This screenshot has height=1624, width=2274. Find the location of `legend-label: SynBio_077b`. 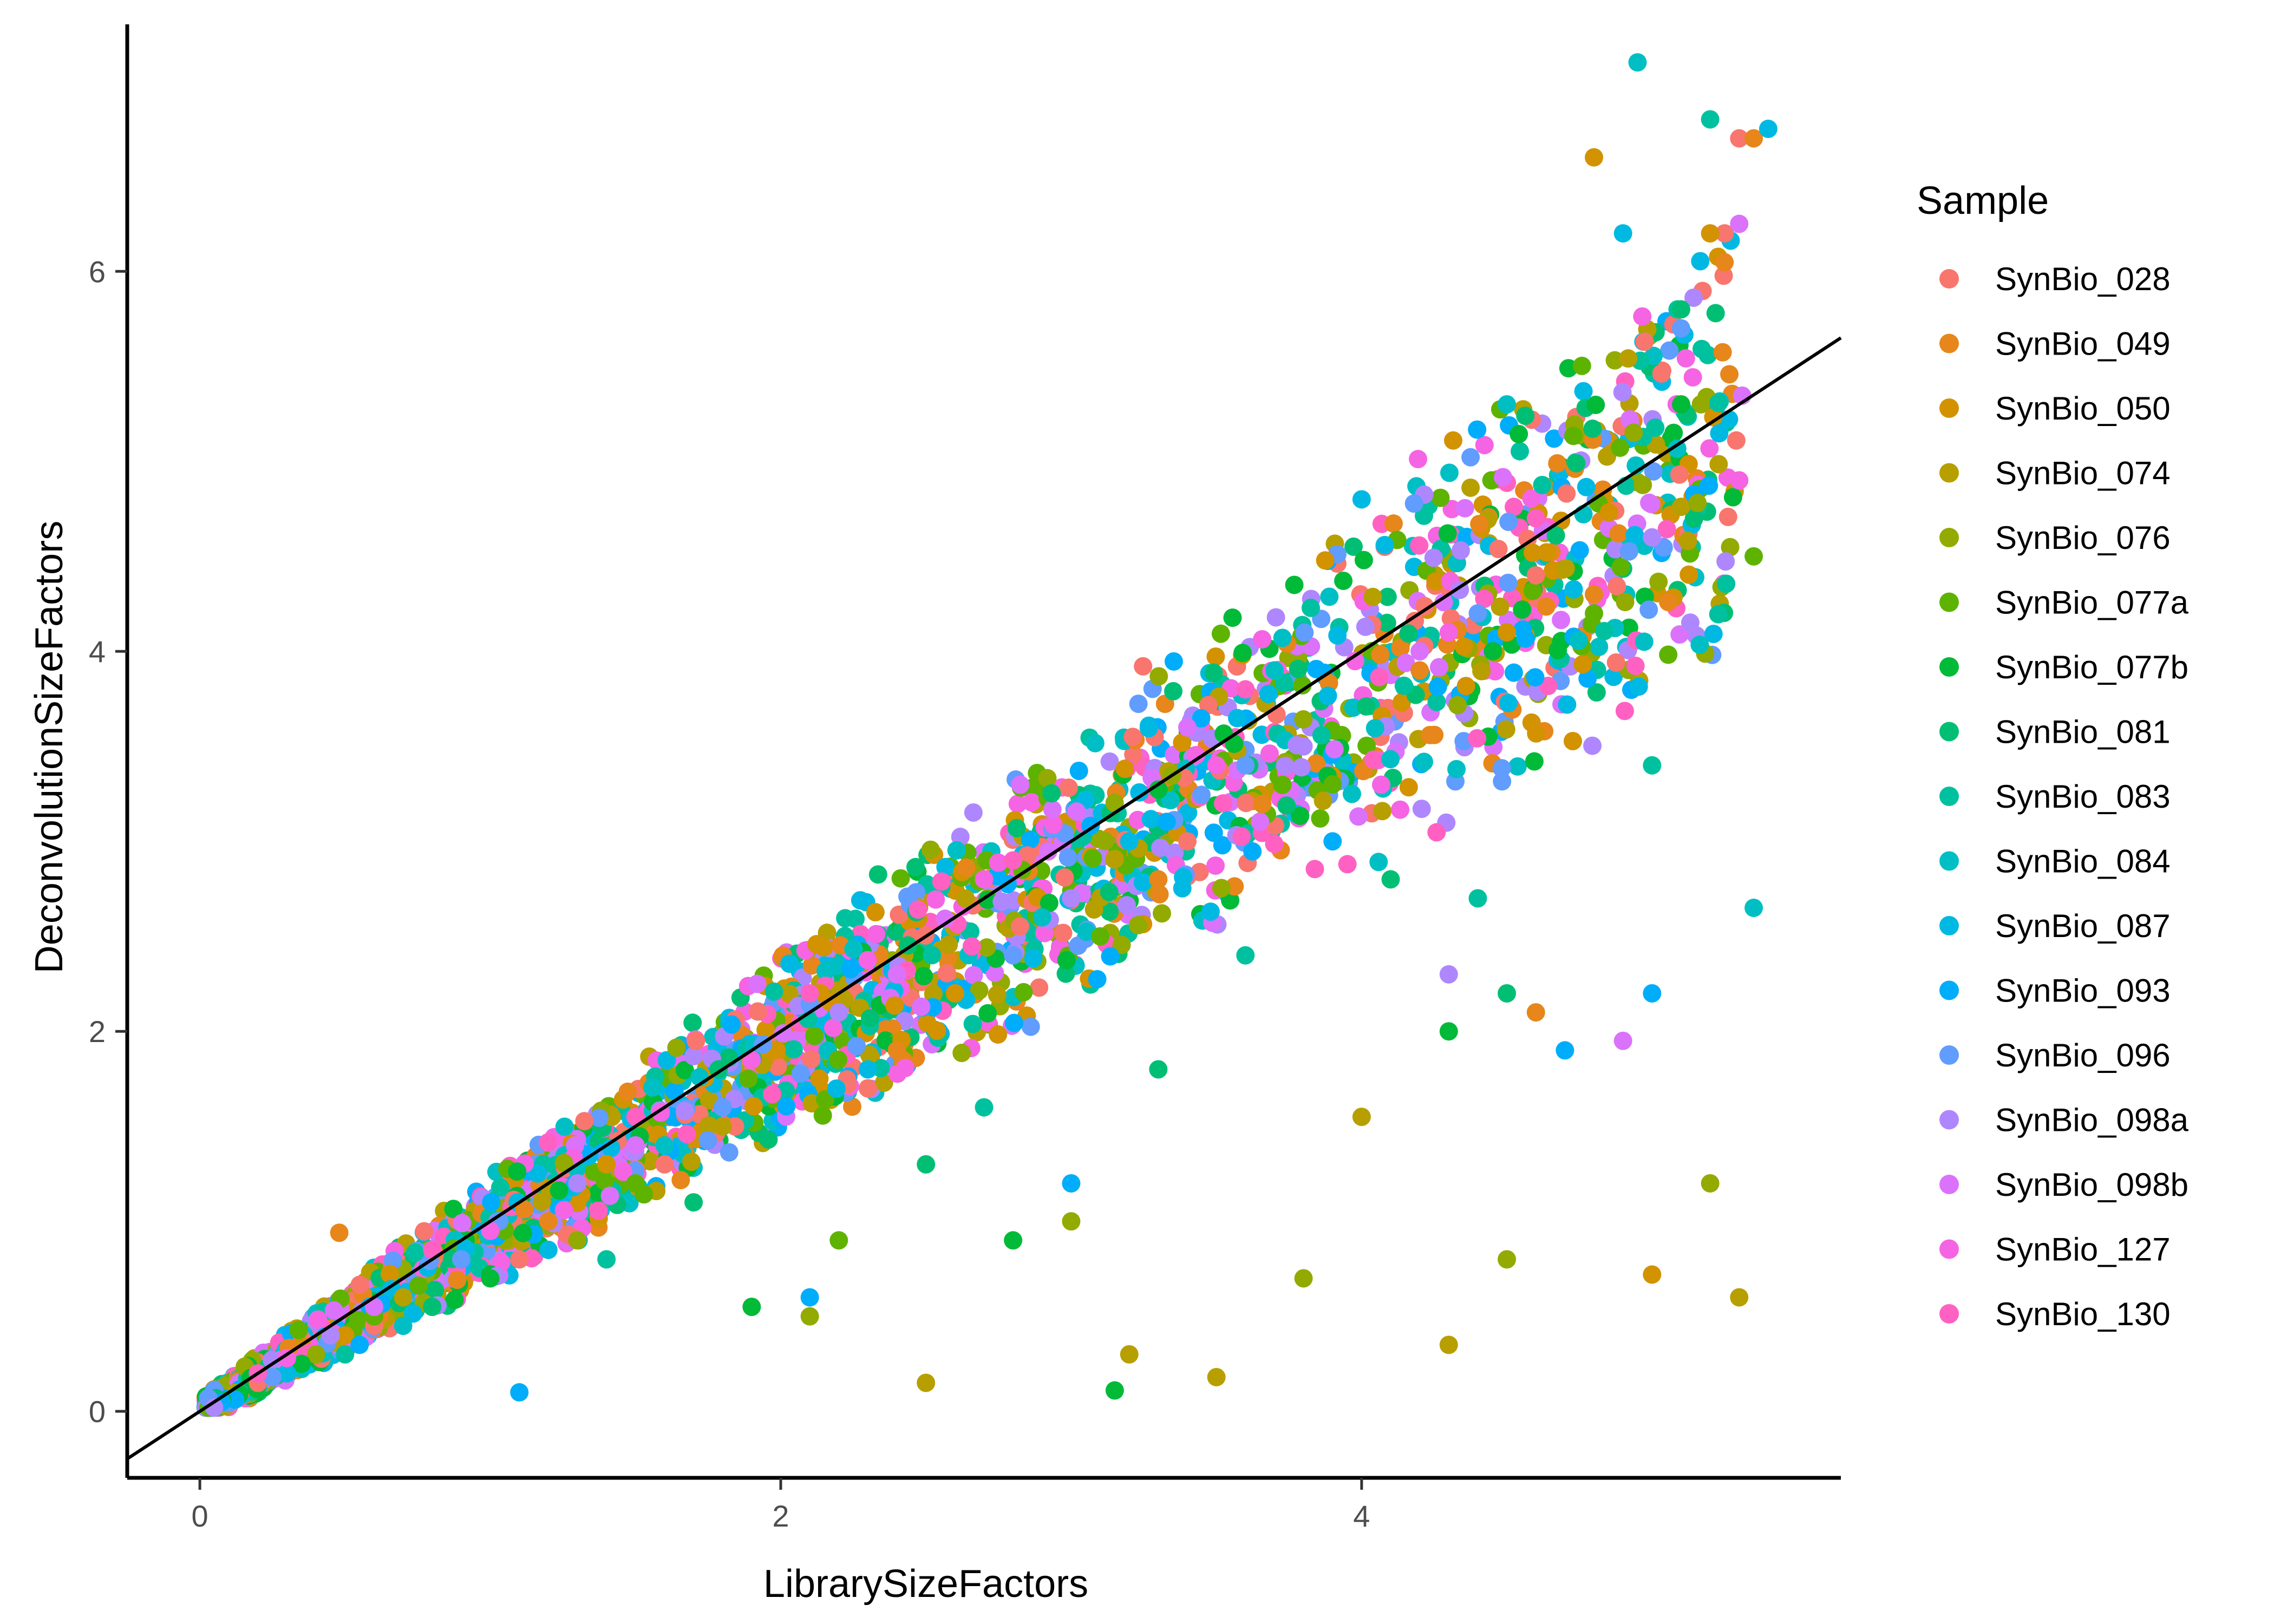

legend-label: SynBio_077b is located at coordinates (2092, 667).